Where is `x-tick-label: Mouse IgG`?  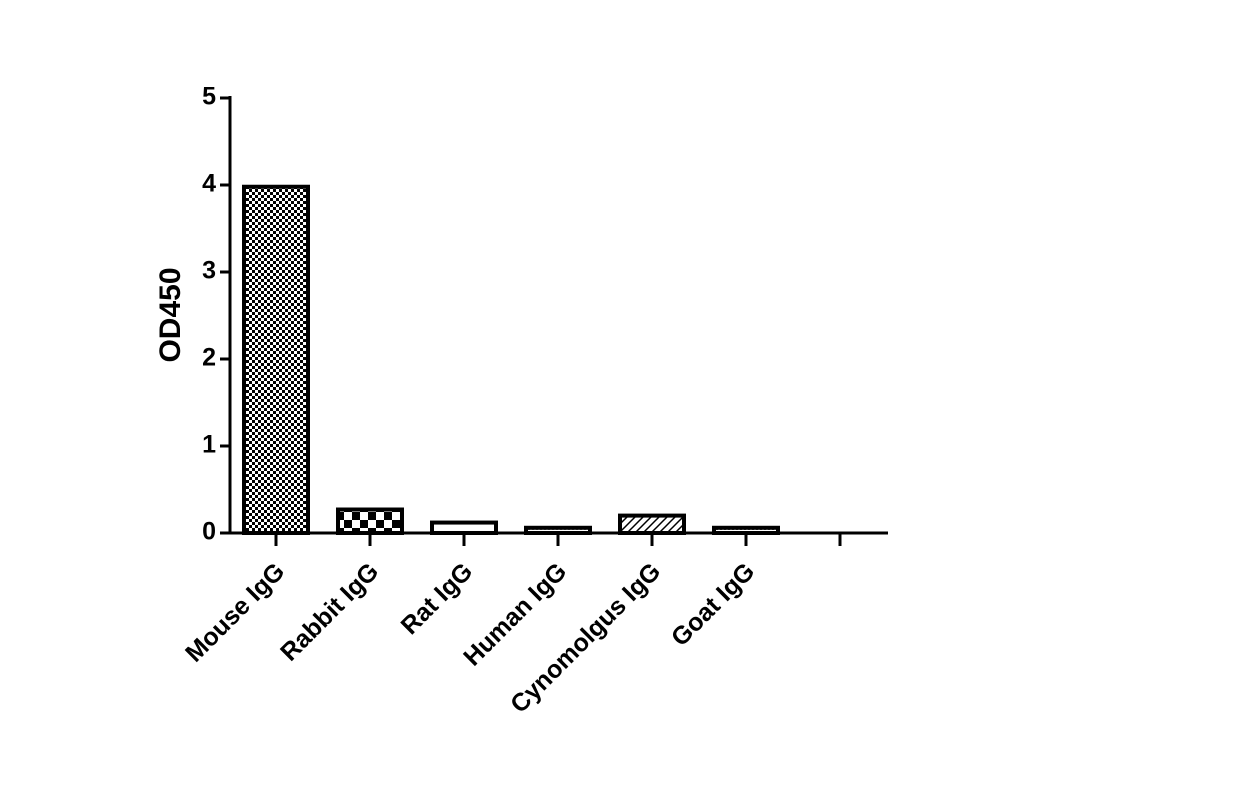
x-tick-label: Mouse IgG is located at coordinates (235, 612).